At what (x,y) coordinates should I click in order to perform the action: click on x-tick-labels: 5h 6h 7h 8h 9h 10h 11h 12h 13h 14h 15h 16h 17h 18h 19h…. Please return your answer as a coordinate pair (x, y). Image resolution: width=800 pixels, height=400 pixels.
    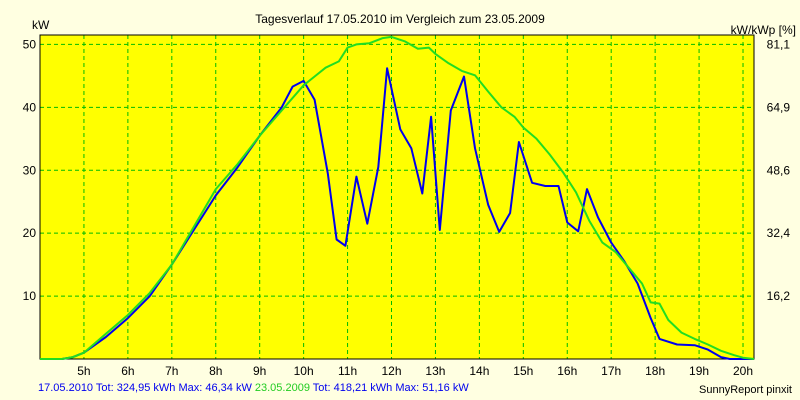
    Looking at the image, I should click on (415, 371).